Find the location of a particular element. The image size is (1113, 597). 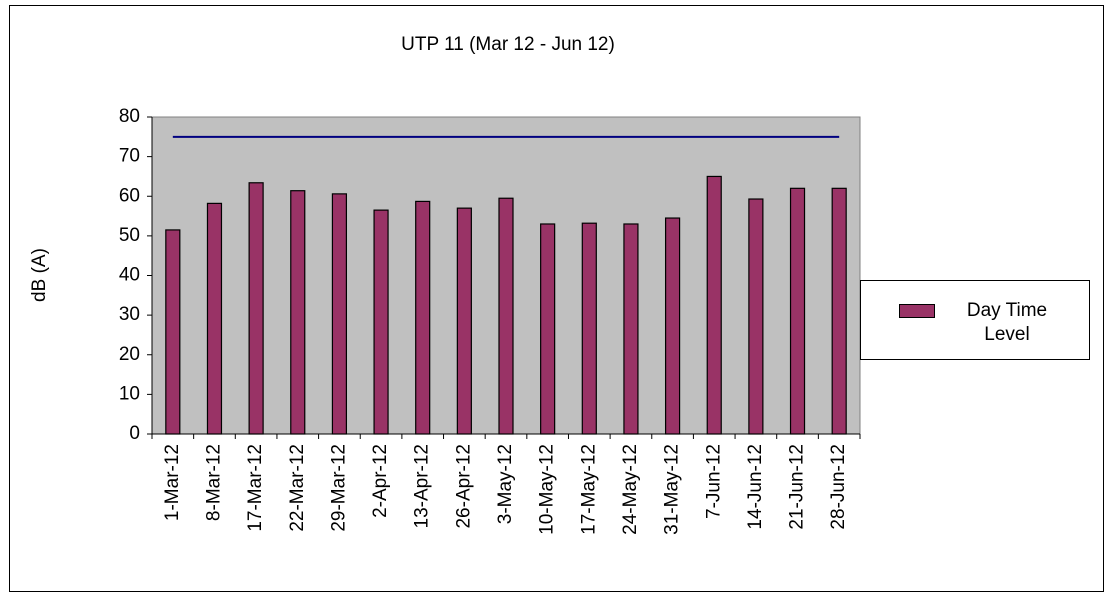

x-tick-label: 10-May-12 is located at coordinates (547, 489).